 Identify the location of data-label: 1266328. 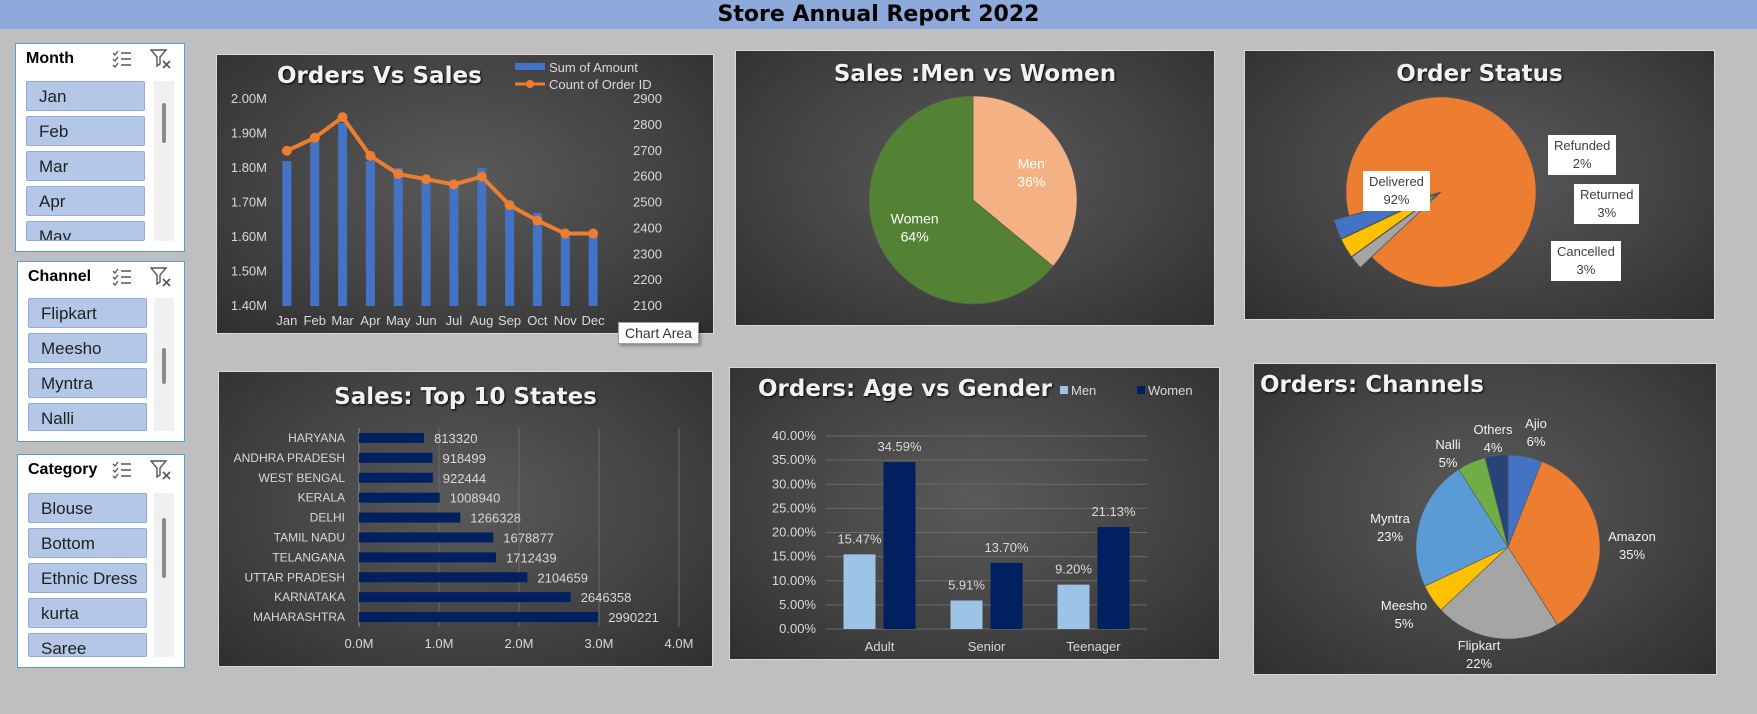
(495, 518).